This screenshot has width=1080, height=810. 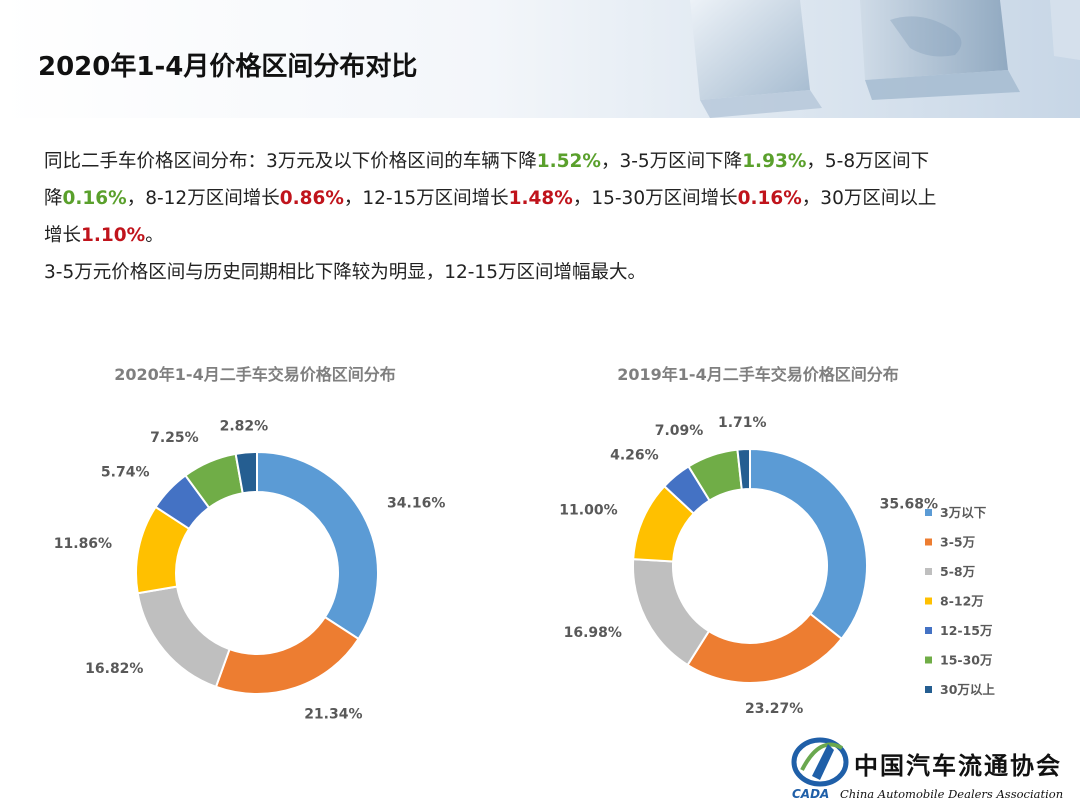 I want to click on logo-en-text: China Automobile Dealers Association, so click(x=951, y=794).